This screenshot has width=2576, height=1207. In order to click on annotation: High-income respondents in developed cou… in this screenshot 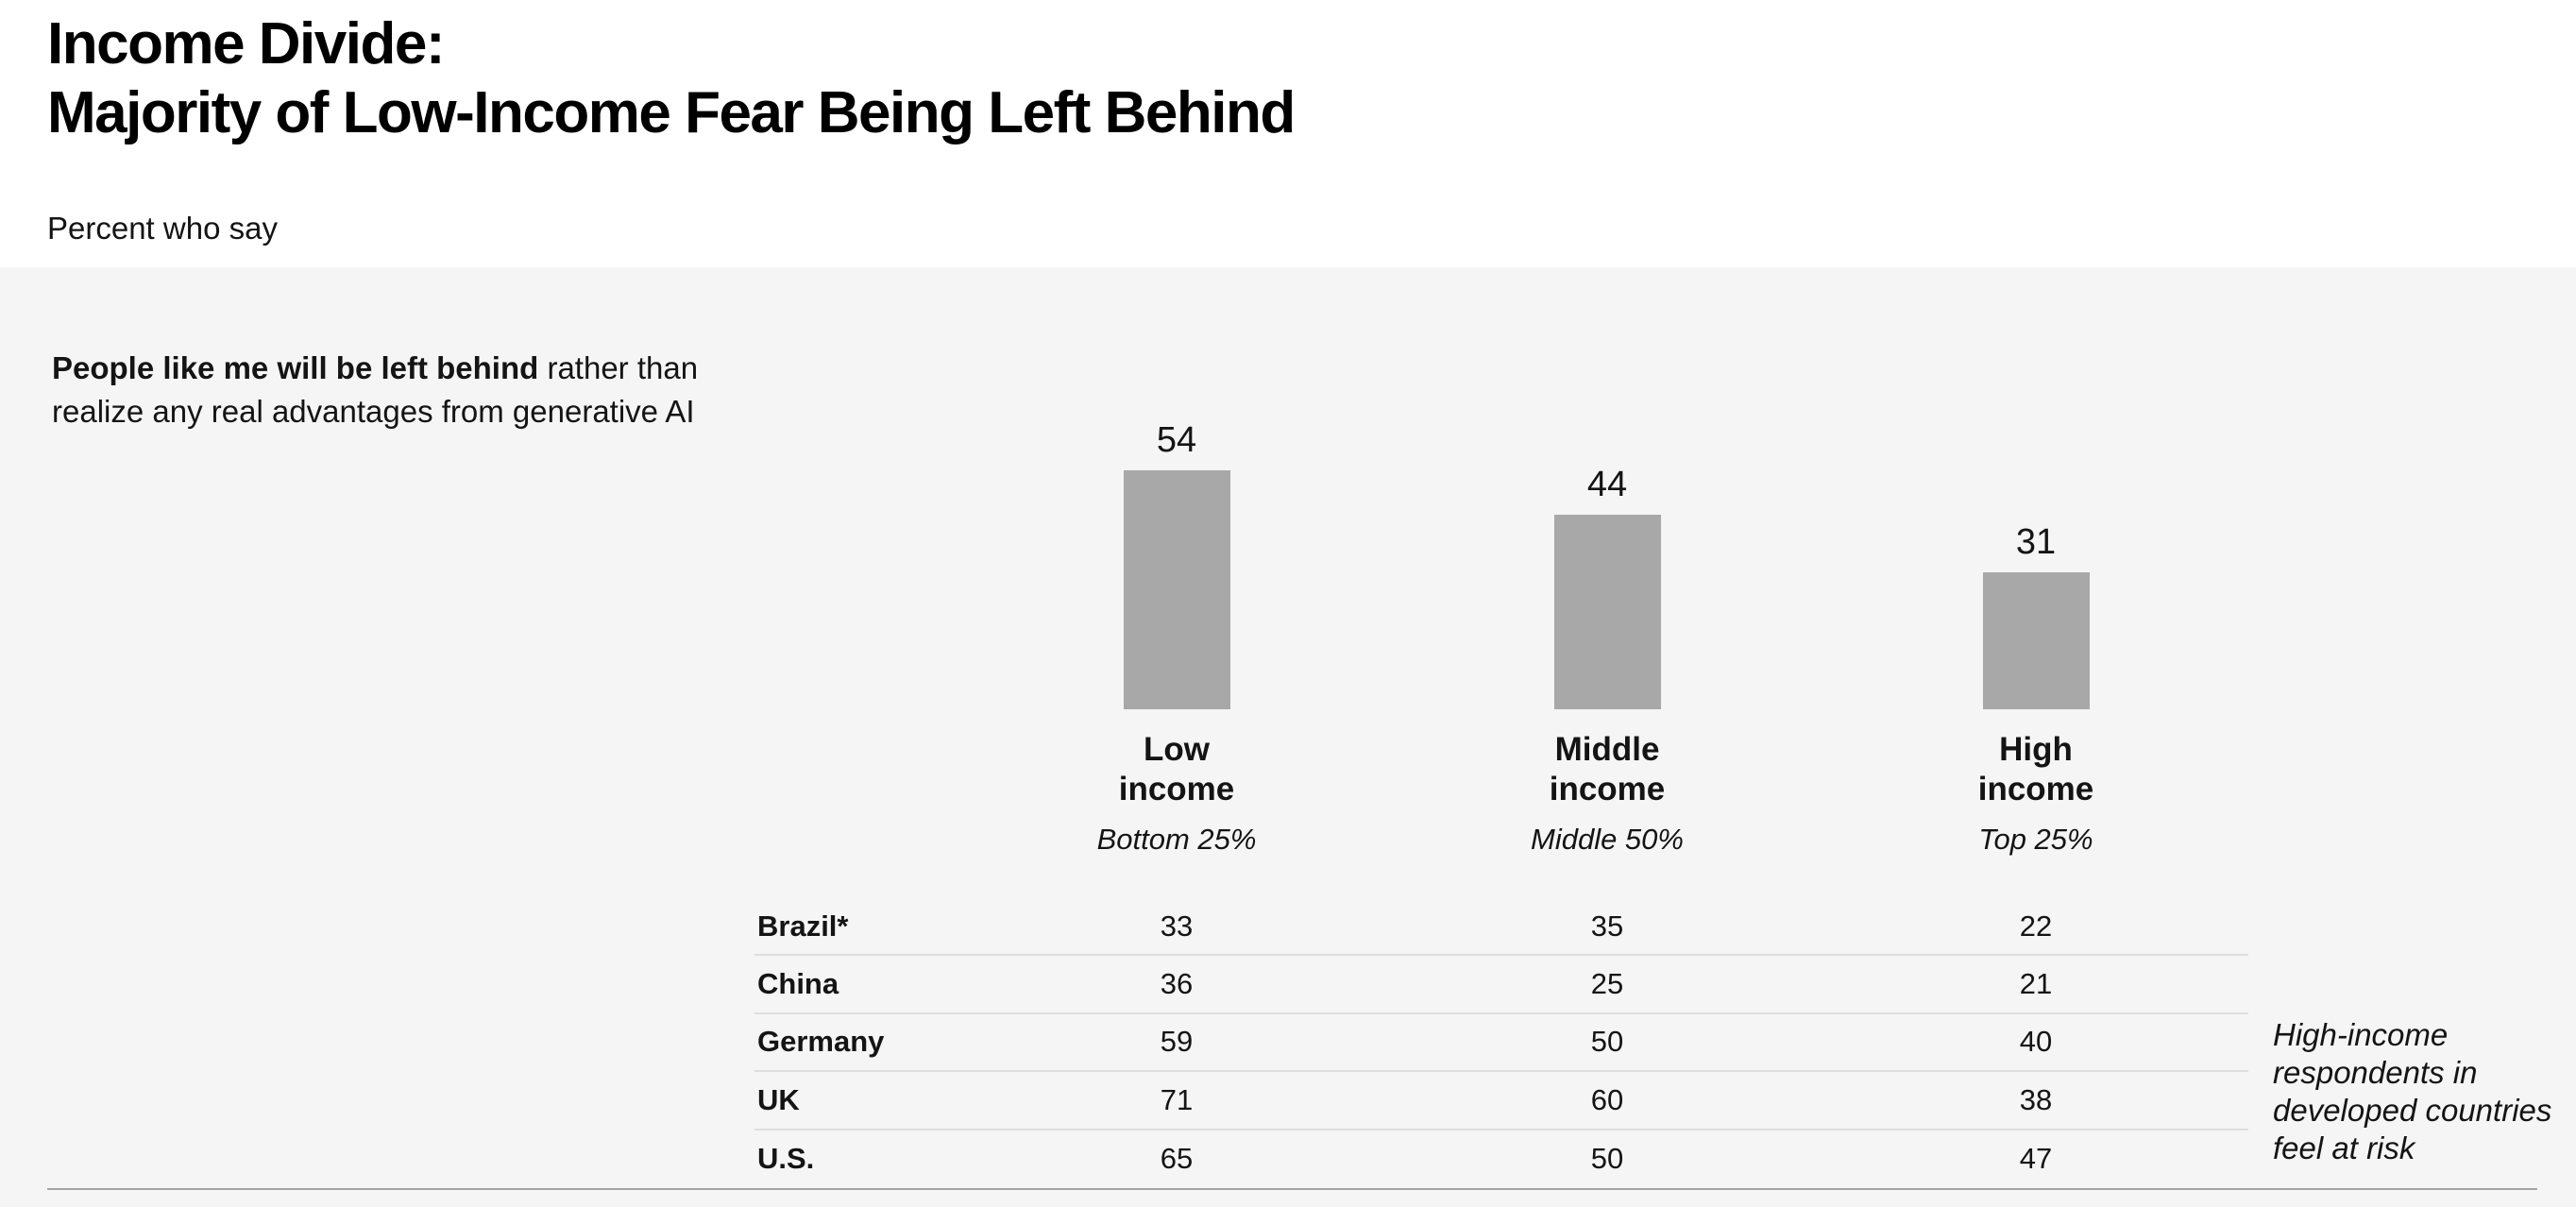, I will do `click(2412, 1091)`.